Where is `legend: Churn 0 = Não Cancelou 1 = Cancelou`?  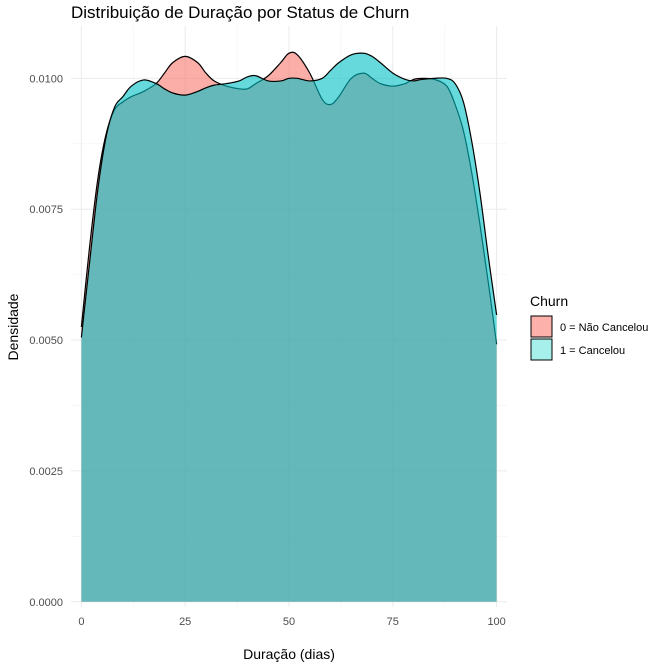
legend: Churn 0 = Não Cancelou 1 = Cancelou is located at coordinates (589, 327).